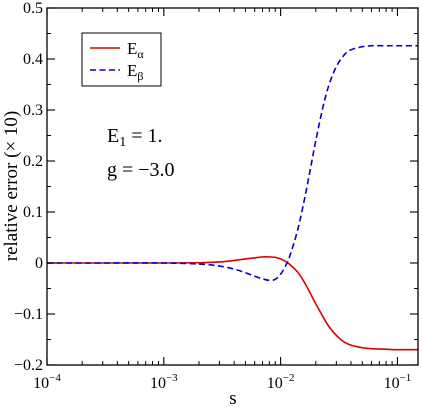  Describe the element at coordinates (39, 263) in the screenshot. I see `y-tick-label: 0` at that location.